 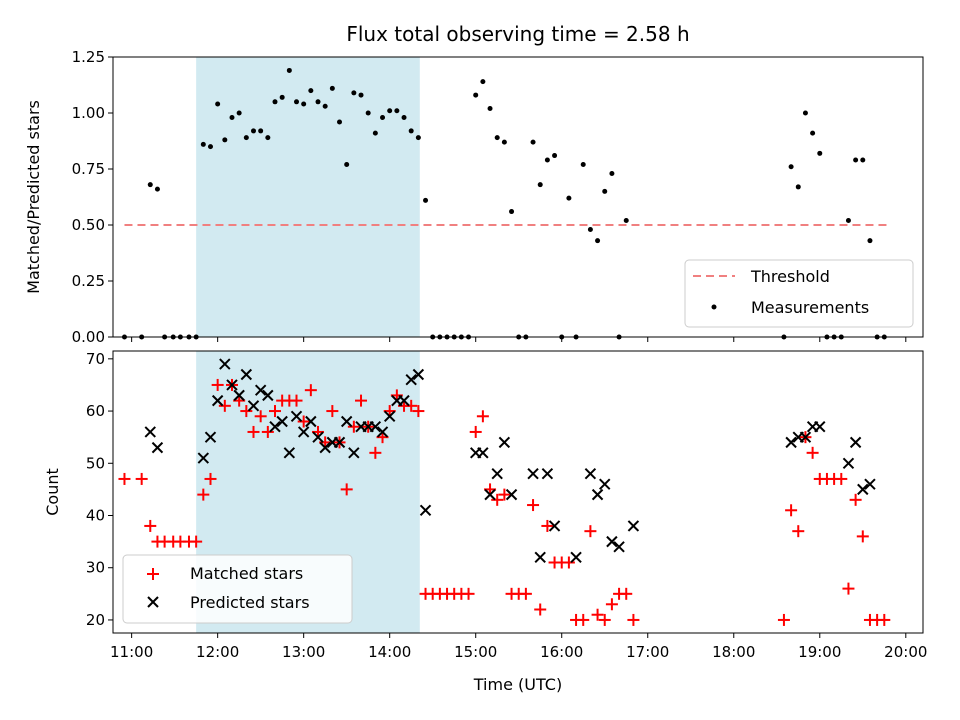 I want to click on bottom-x-tick-label: 19:00, so click(x=819, y=652).